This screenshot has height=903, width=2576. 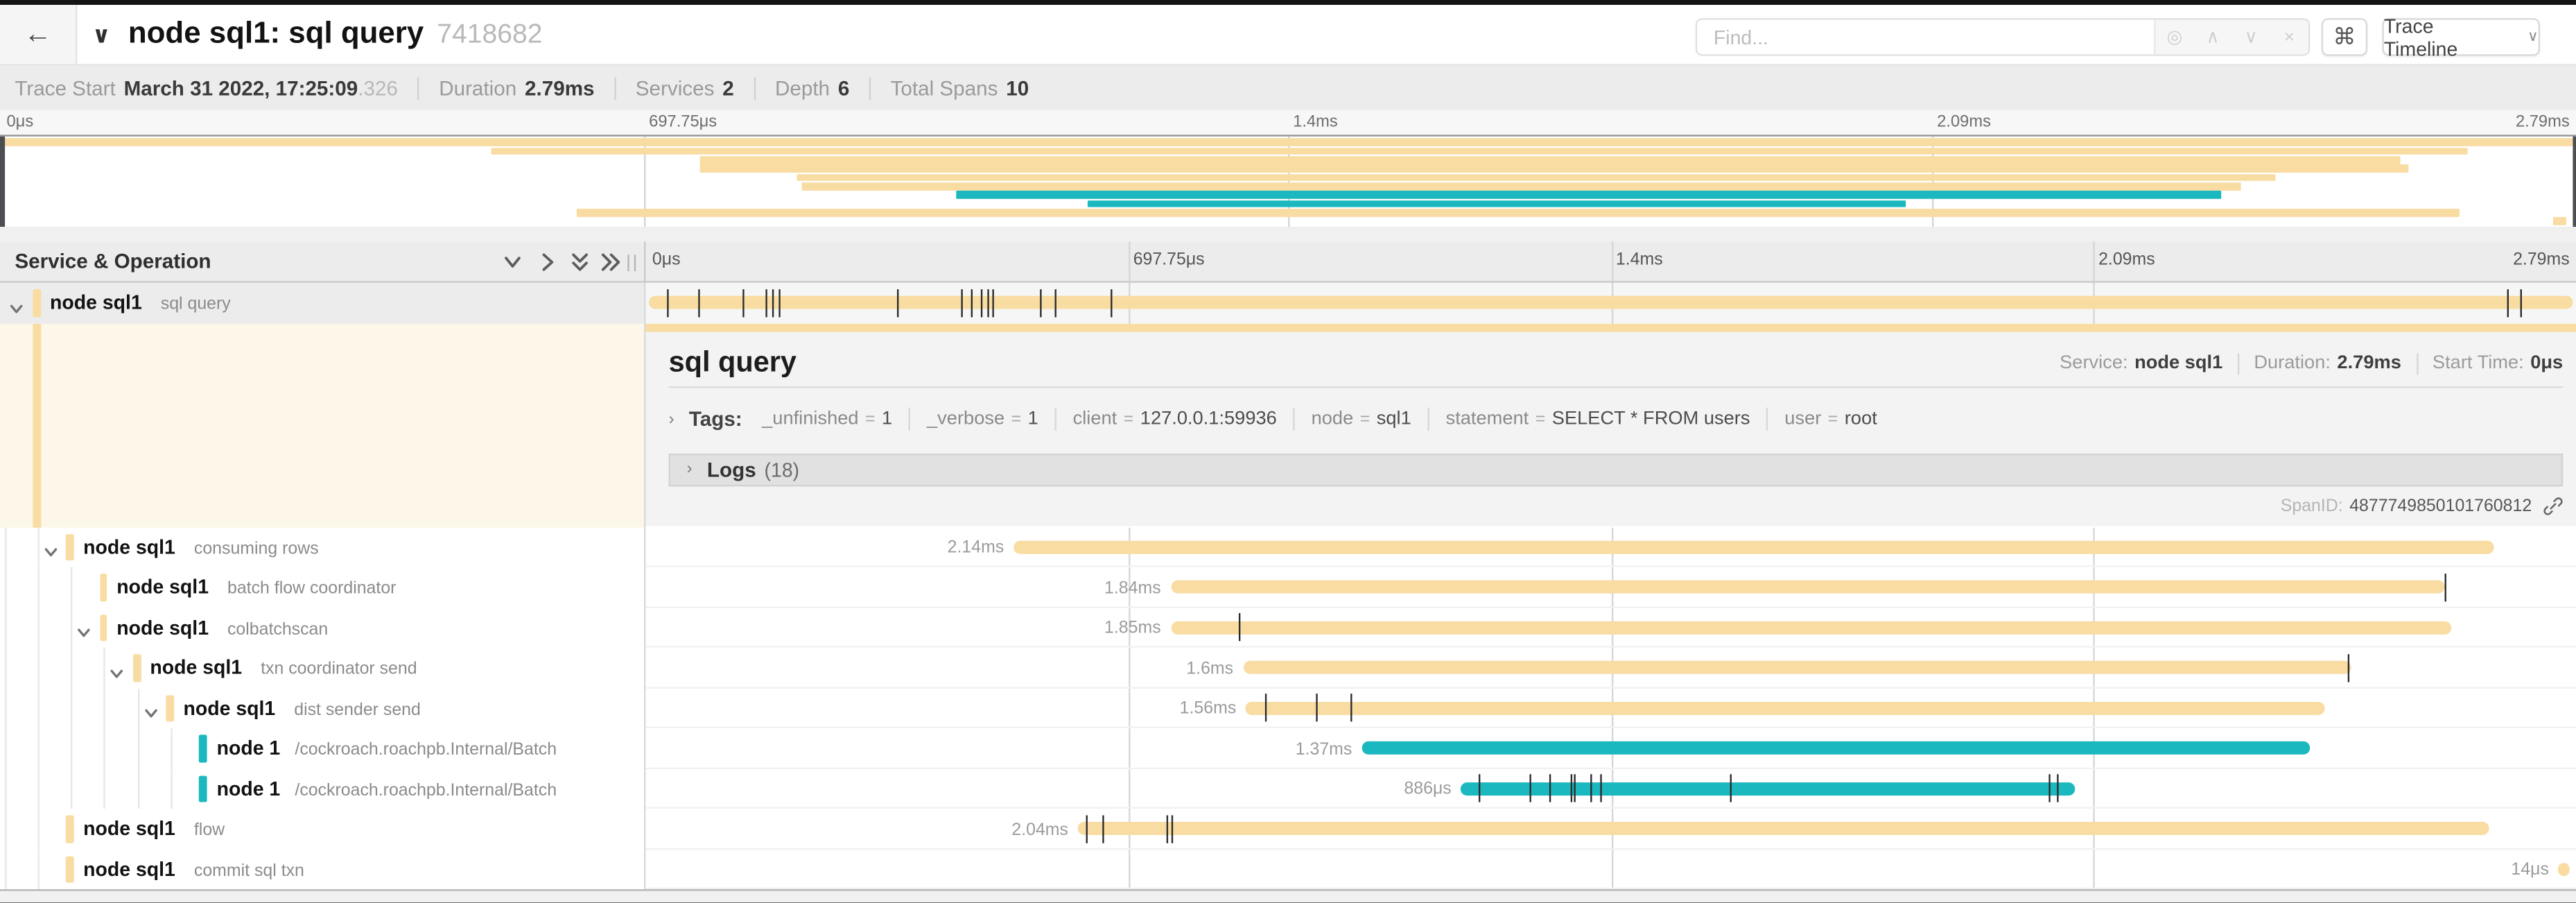 I want to click on service-name: node 1, so click(x=248, y=747).